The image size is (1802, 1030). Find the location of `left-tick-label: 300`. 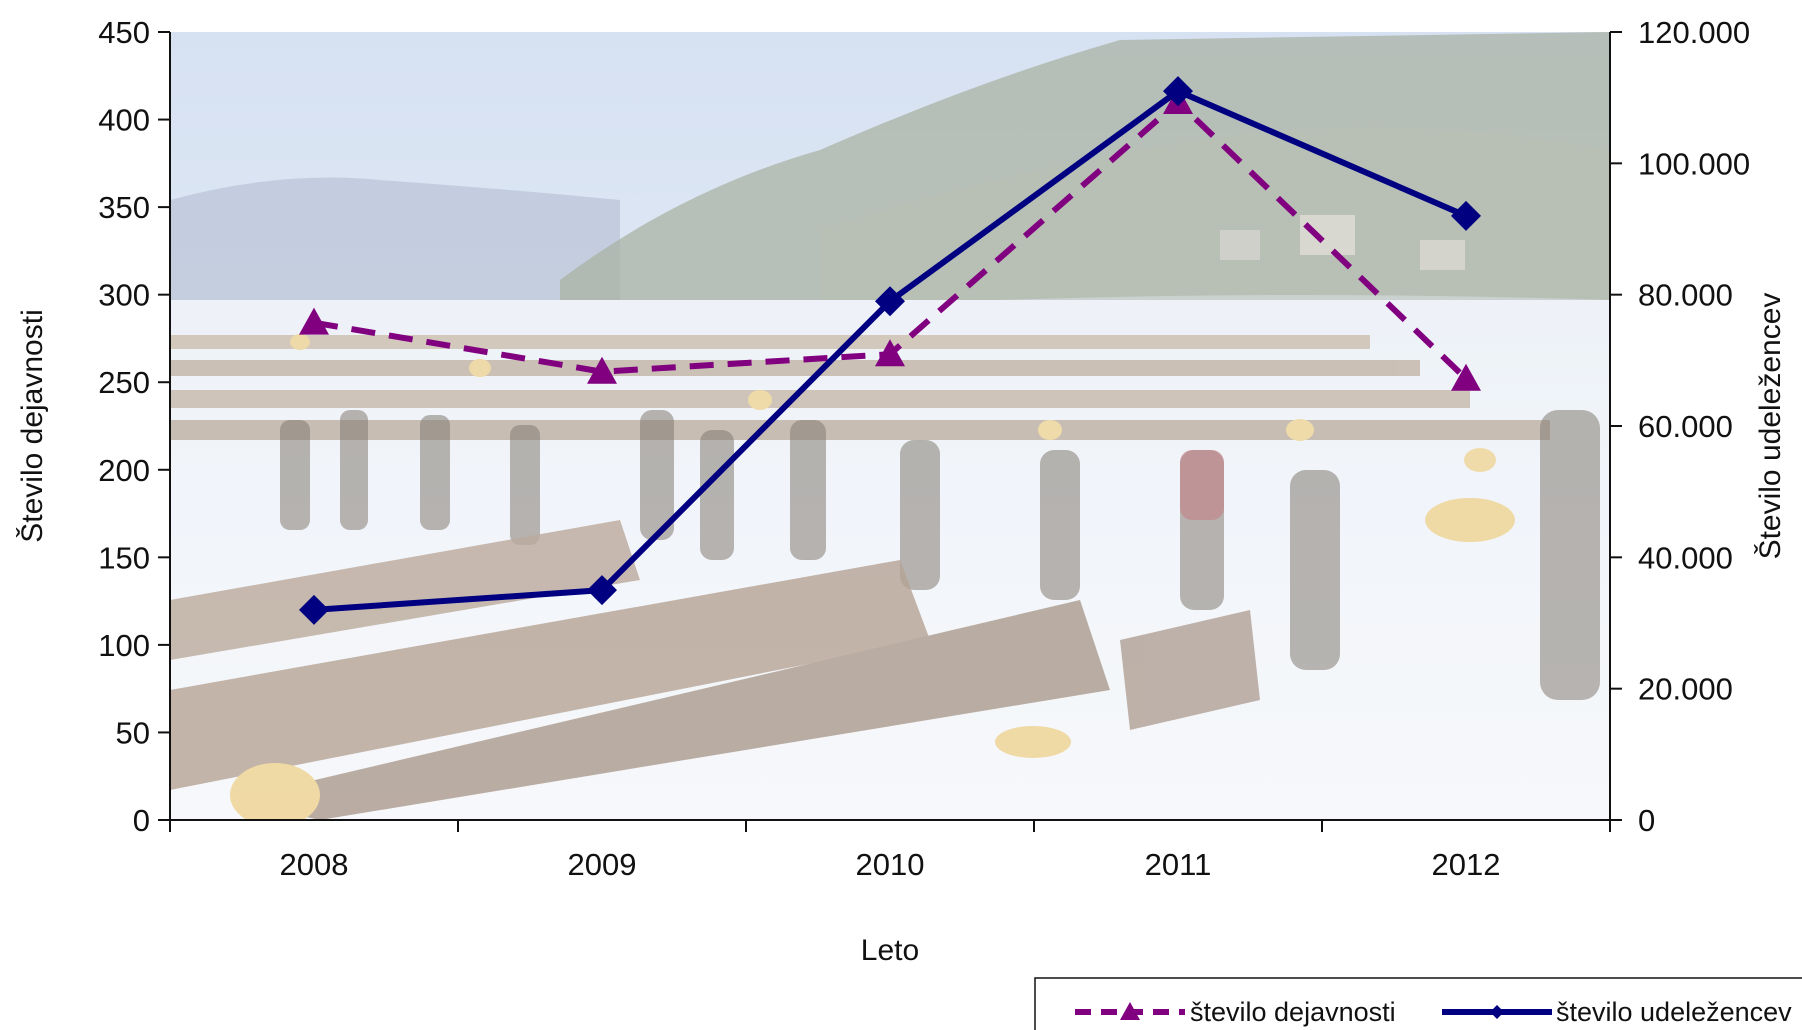

left-tick-label: 300 is located at coordinates (124, 295).